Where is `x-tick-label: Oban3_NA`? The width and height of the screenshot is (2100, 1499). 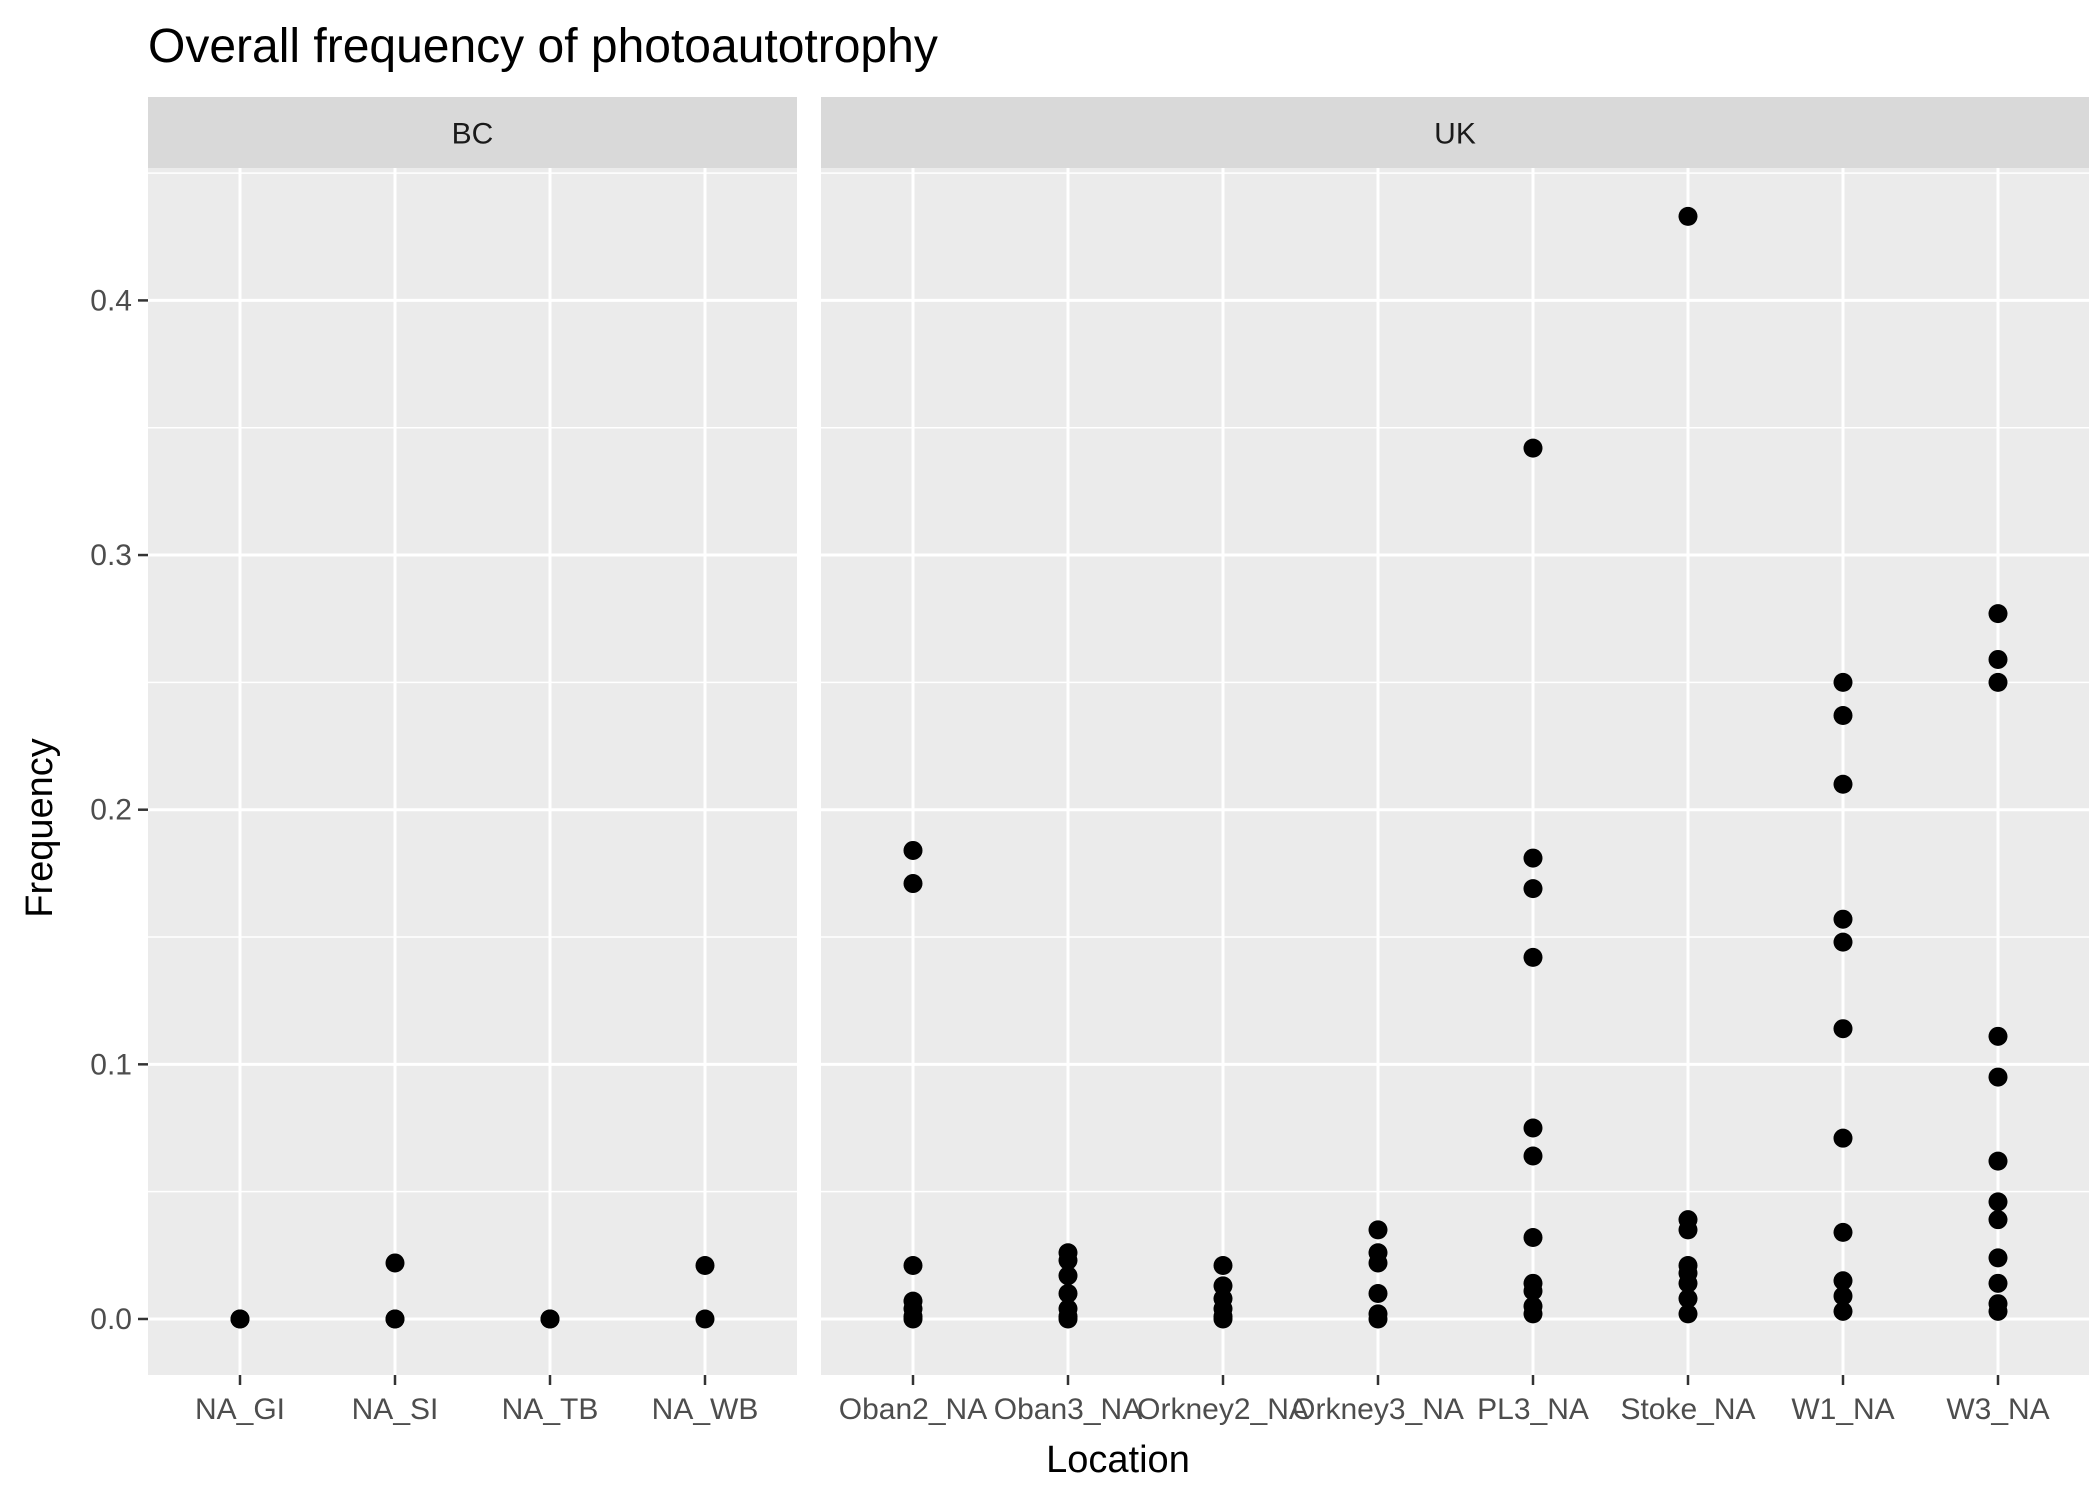
x-tick-label: Oban3_NA is located at coordinates (1068, 1409).